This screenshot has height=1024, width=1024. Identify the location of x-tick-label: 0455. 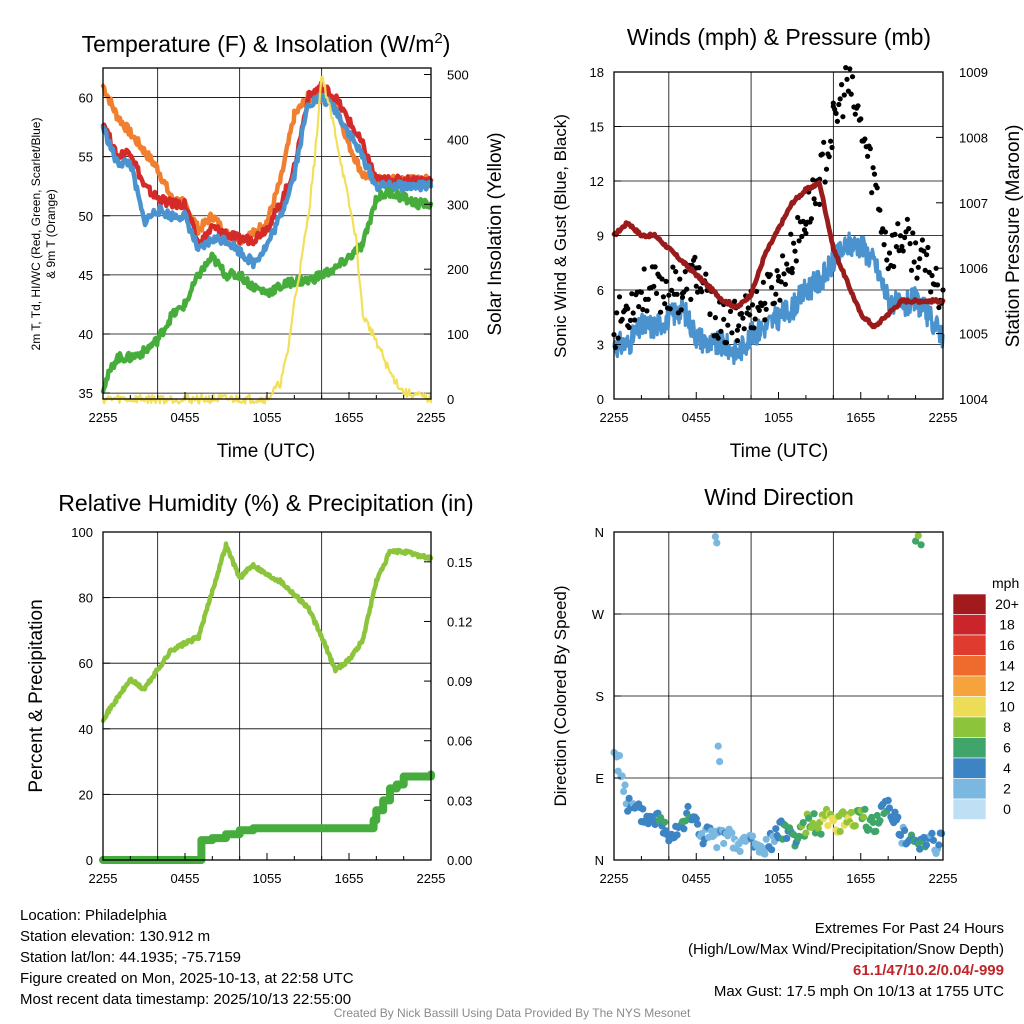
(185, 417).